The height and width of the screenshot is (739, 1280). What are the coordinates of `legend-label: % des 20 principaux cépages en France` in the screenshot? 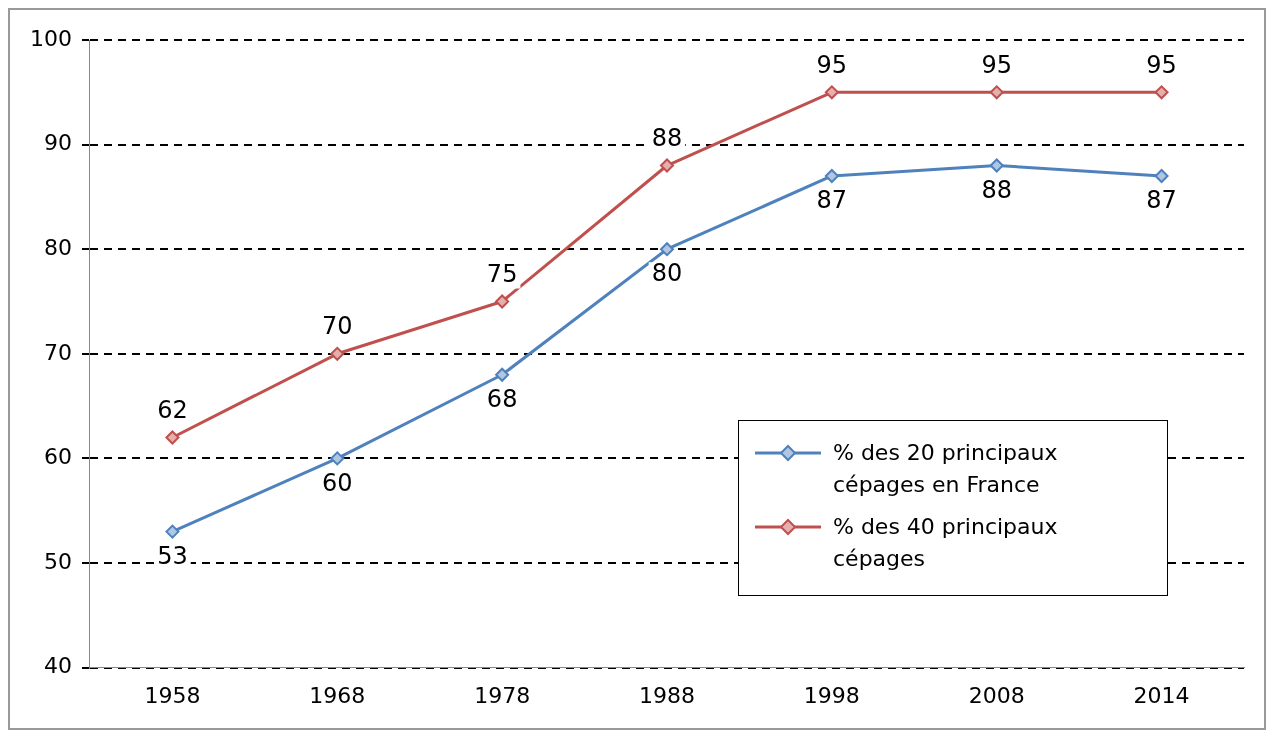 It's located at (946, 469).